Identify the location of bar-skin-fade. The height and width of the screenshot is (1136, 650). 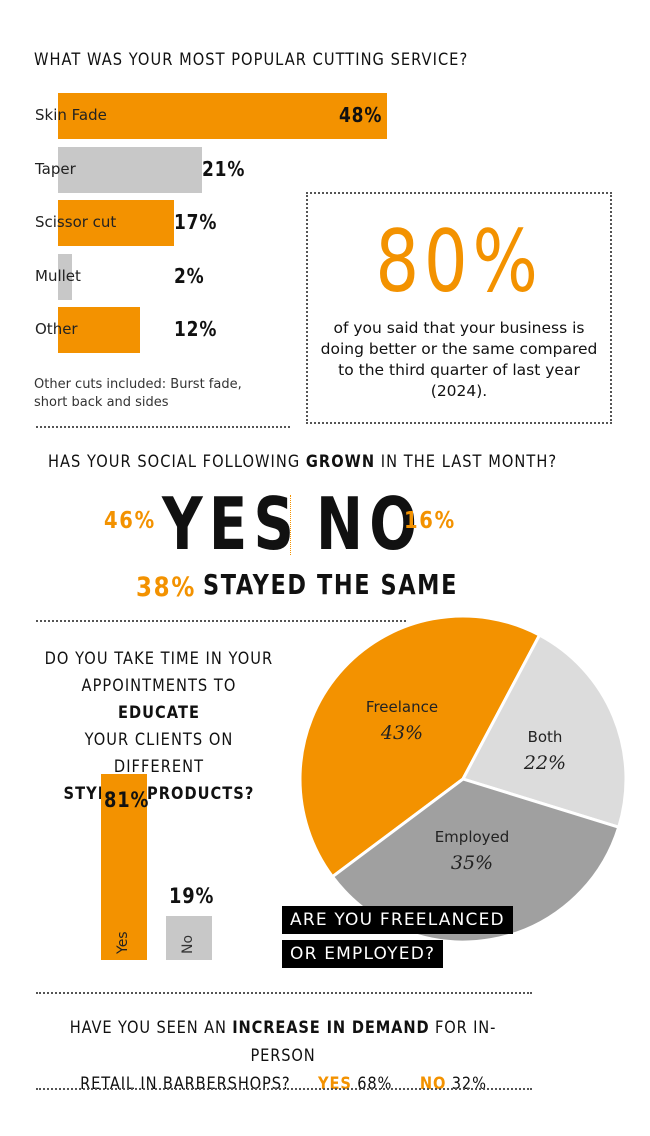
(222, 116).